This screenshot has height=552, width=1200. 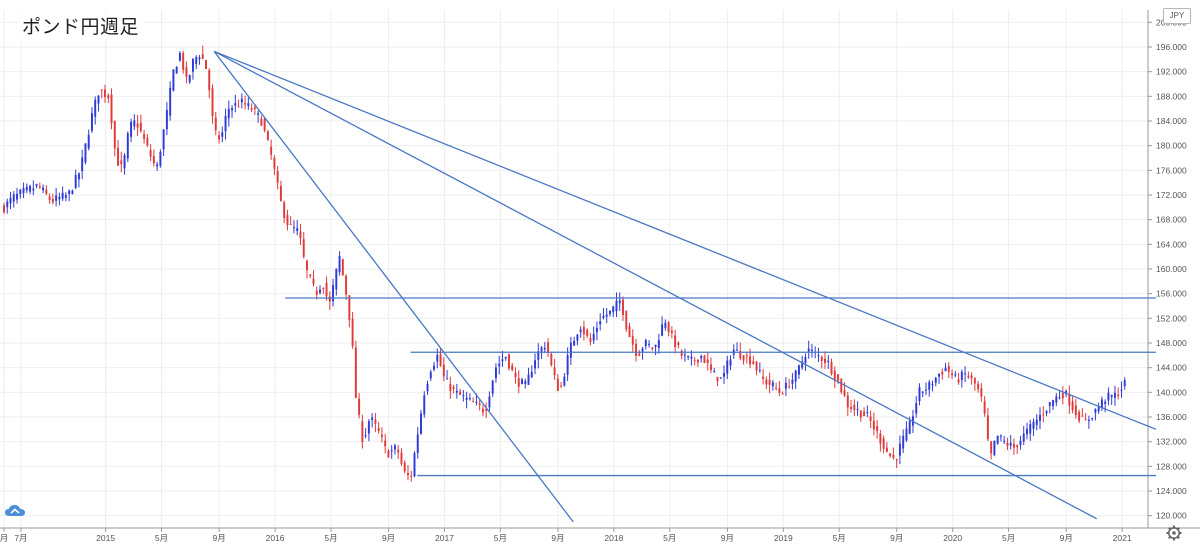 What do you see at coordinates (1174, 533) in the screenshot?
I see `gear-icon` at bounding box center [1174, 533].